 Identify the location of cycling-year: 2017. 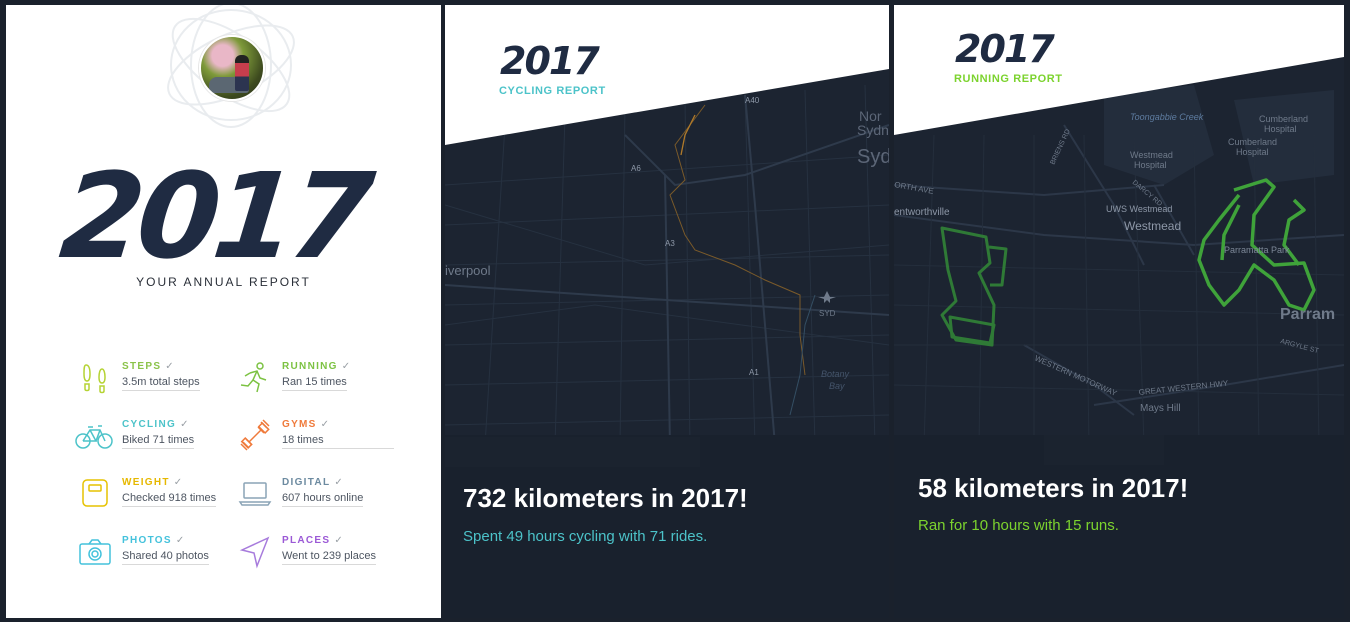
(550, 61).